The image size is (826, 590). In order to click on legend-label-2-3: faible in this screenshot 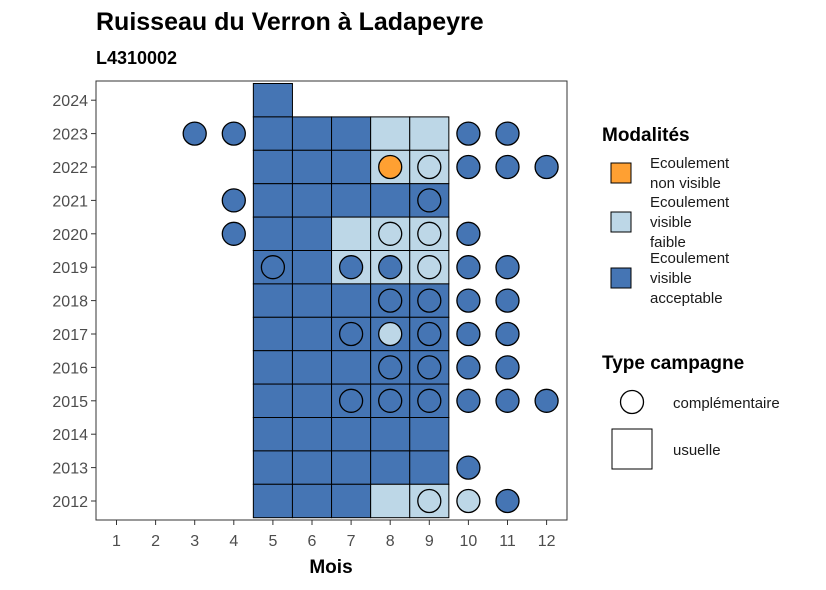, I will do `click(668, 242)`.